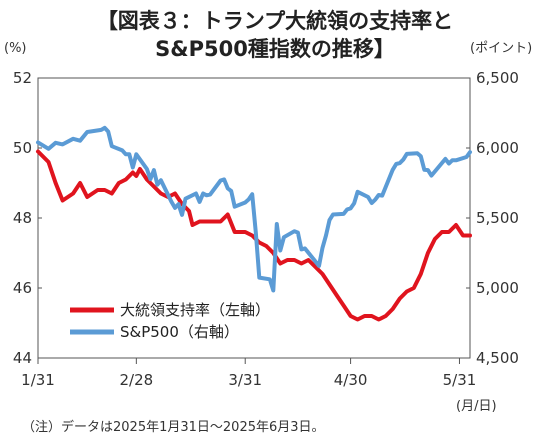 The image size is (550, 439). What do you see at coordinates (38, 380) in the screenshot?
I see `x-tick-label: 1/31` at bounding box center [38, 380].